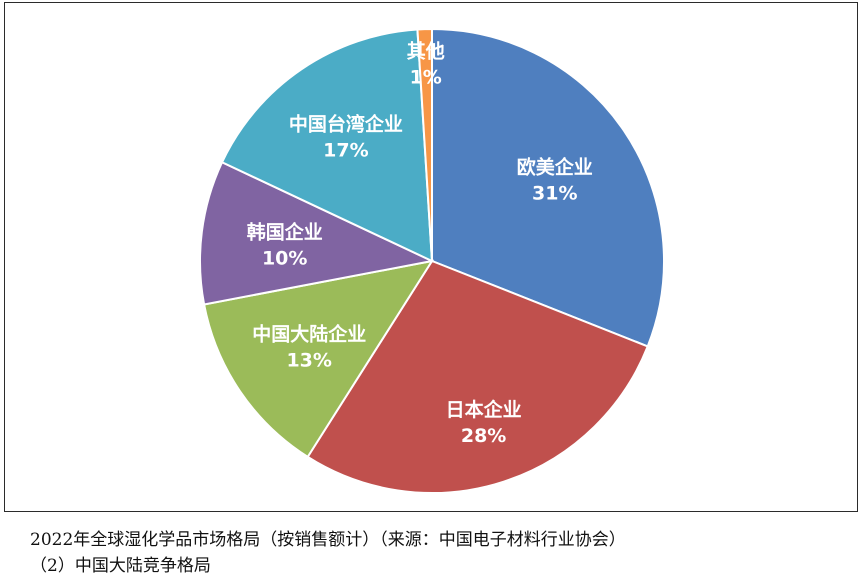 This screenshot has height=578, width=865. I want to click on slice-category-mainland-china: 中国大陆企业, so click(309, 334).